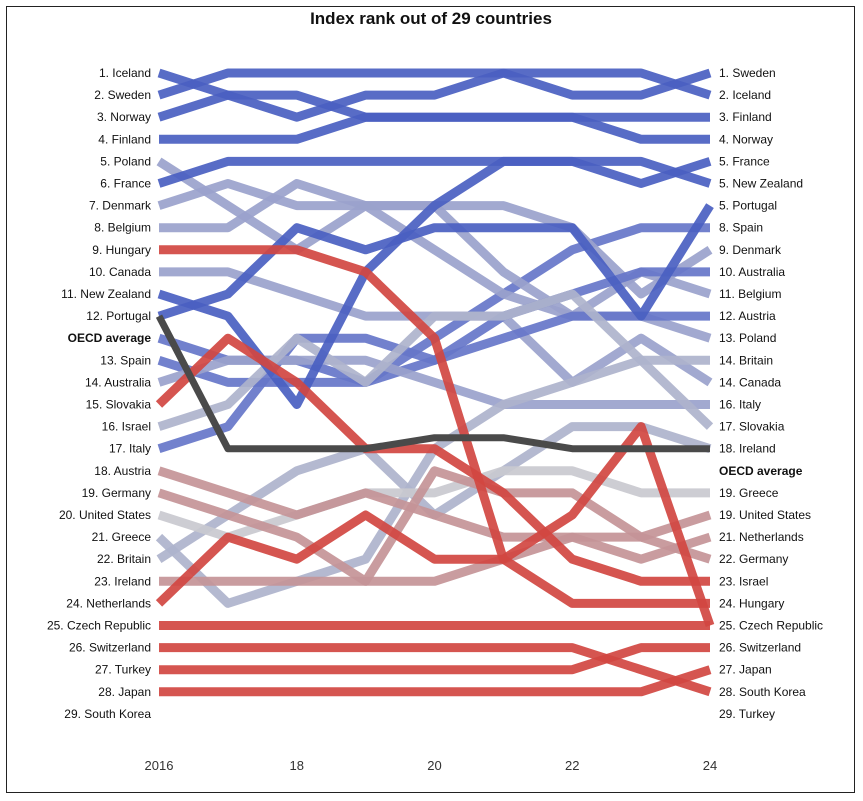 Image resolution: width=863 pixels, height=801 pixels. Describe the element at coordinates (761, 537) in the screenshot. I see `right-label-21-netherlands: 21. Netherlands` at that location.